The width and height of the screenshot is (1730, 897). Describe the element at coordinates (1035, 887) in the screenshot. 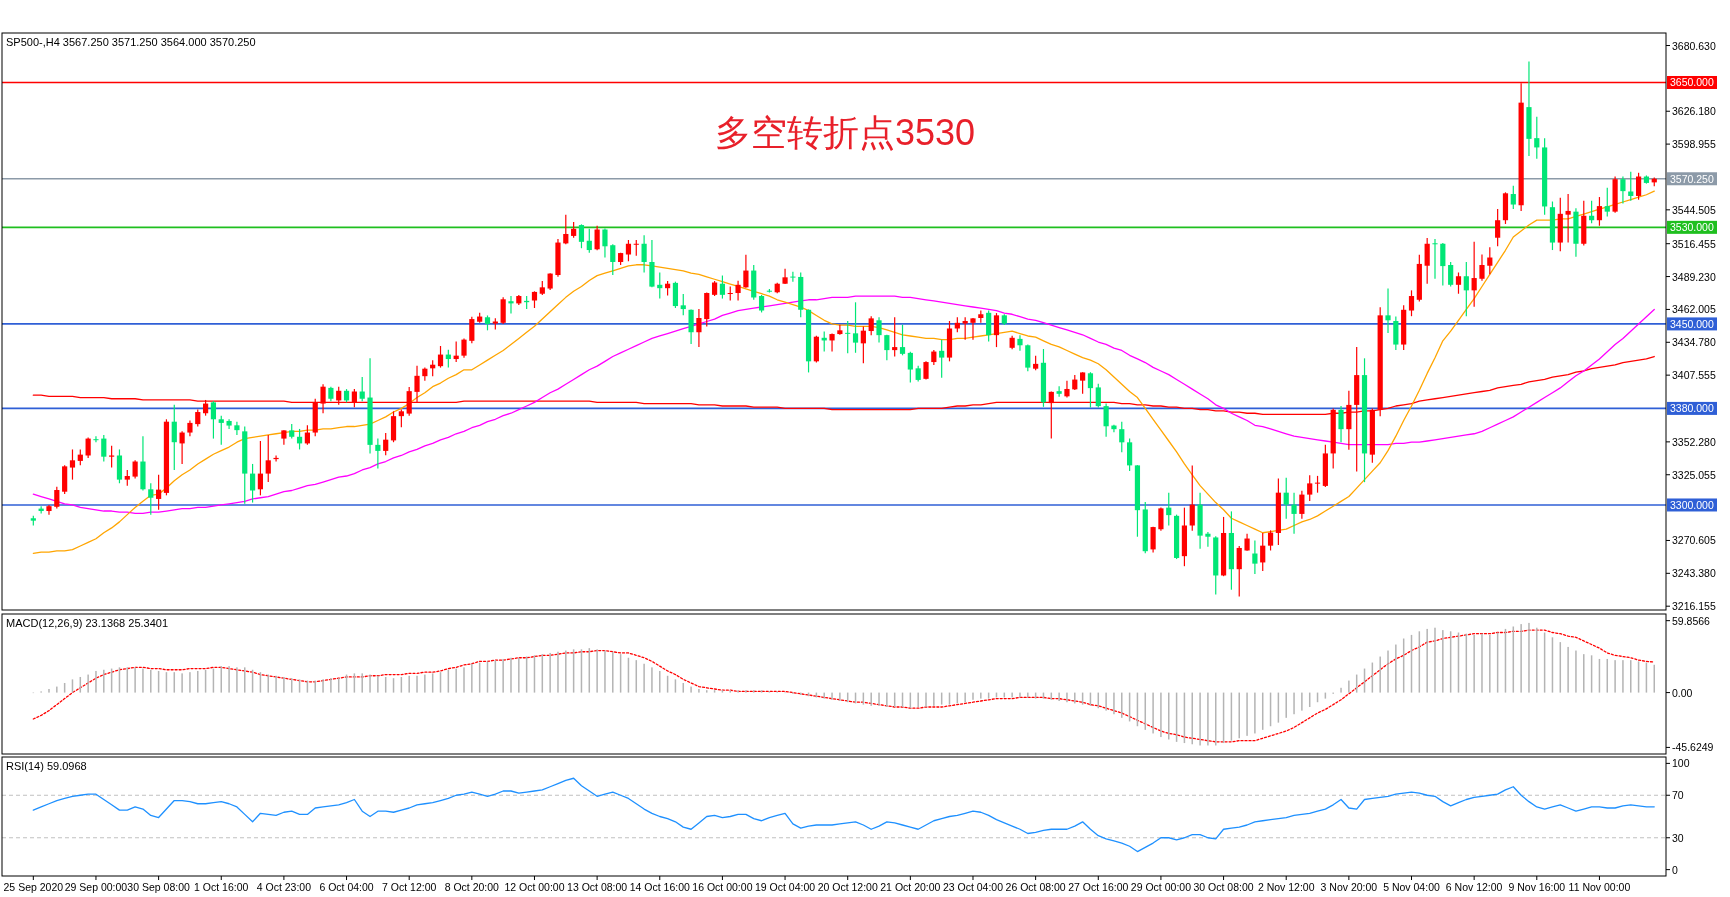

I see `x-tick-label: 26 Oct 08:00` at that location.